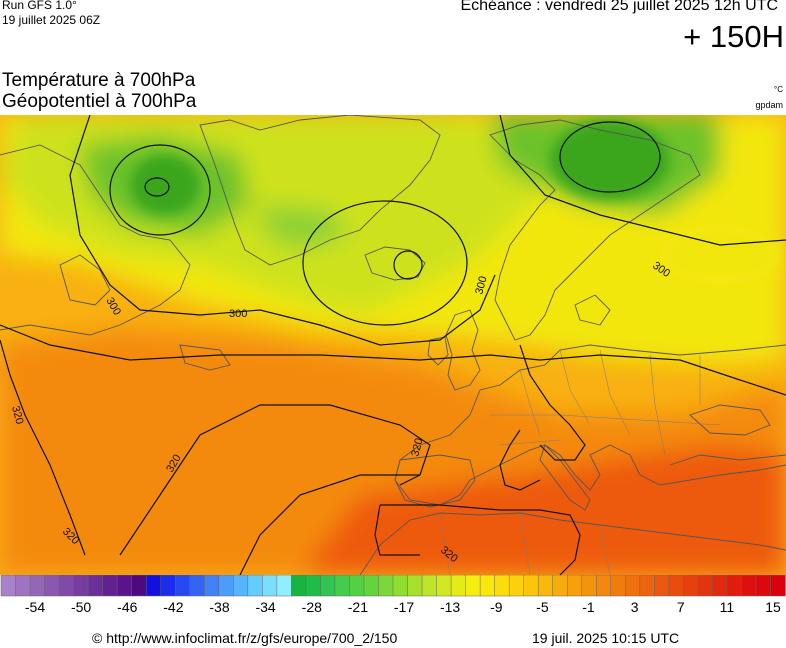 The height and width of the screenshot is (648, 786). Describe the element at coordinates (358, 607) in the screenshot. I see `color-scale-tick-label: -21` at that location.